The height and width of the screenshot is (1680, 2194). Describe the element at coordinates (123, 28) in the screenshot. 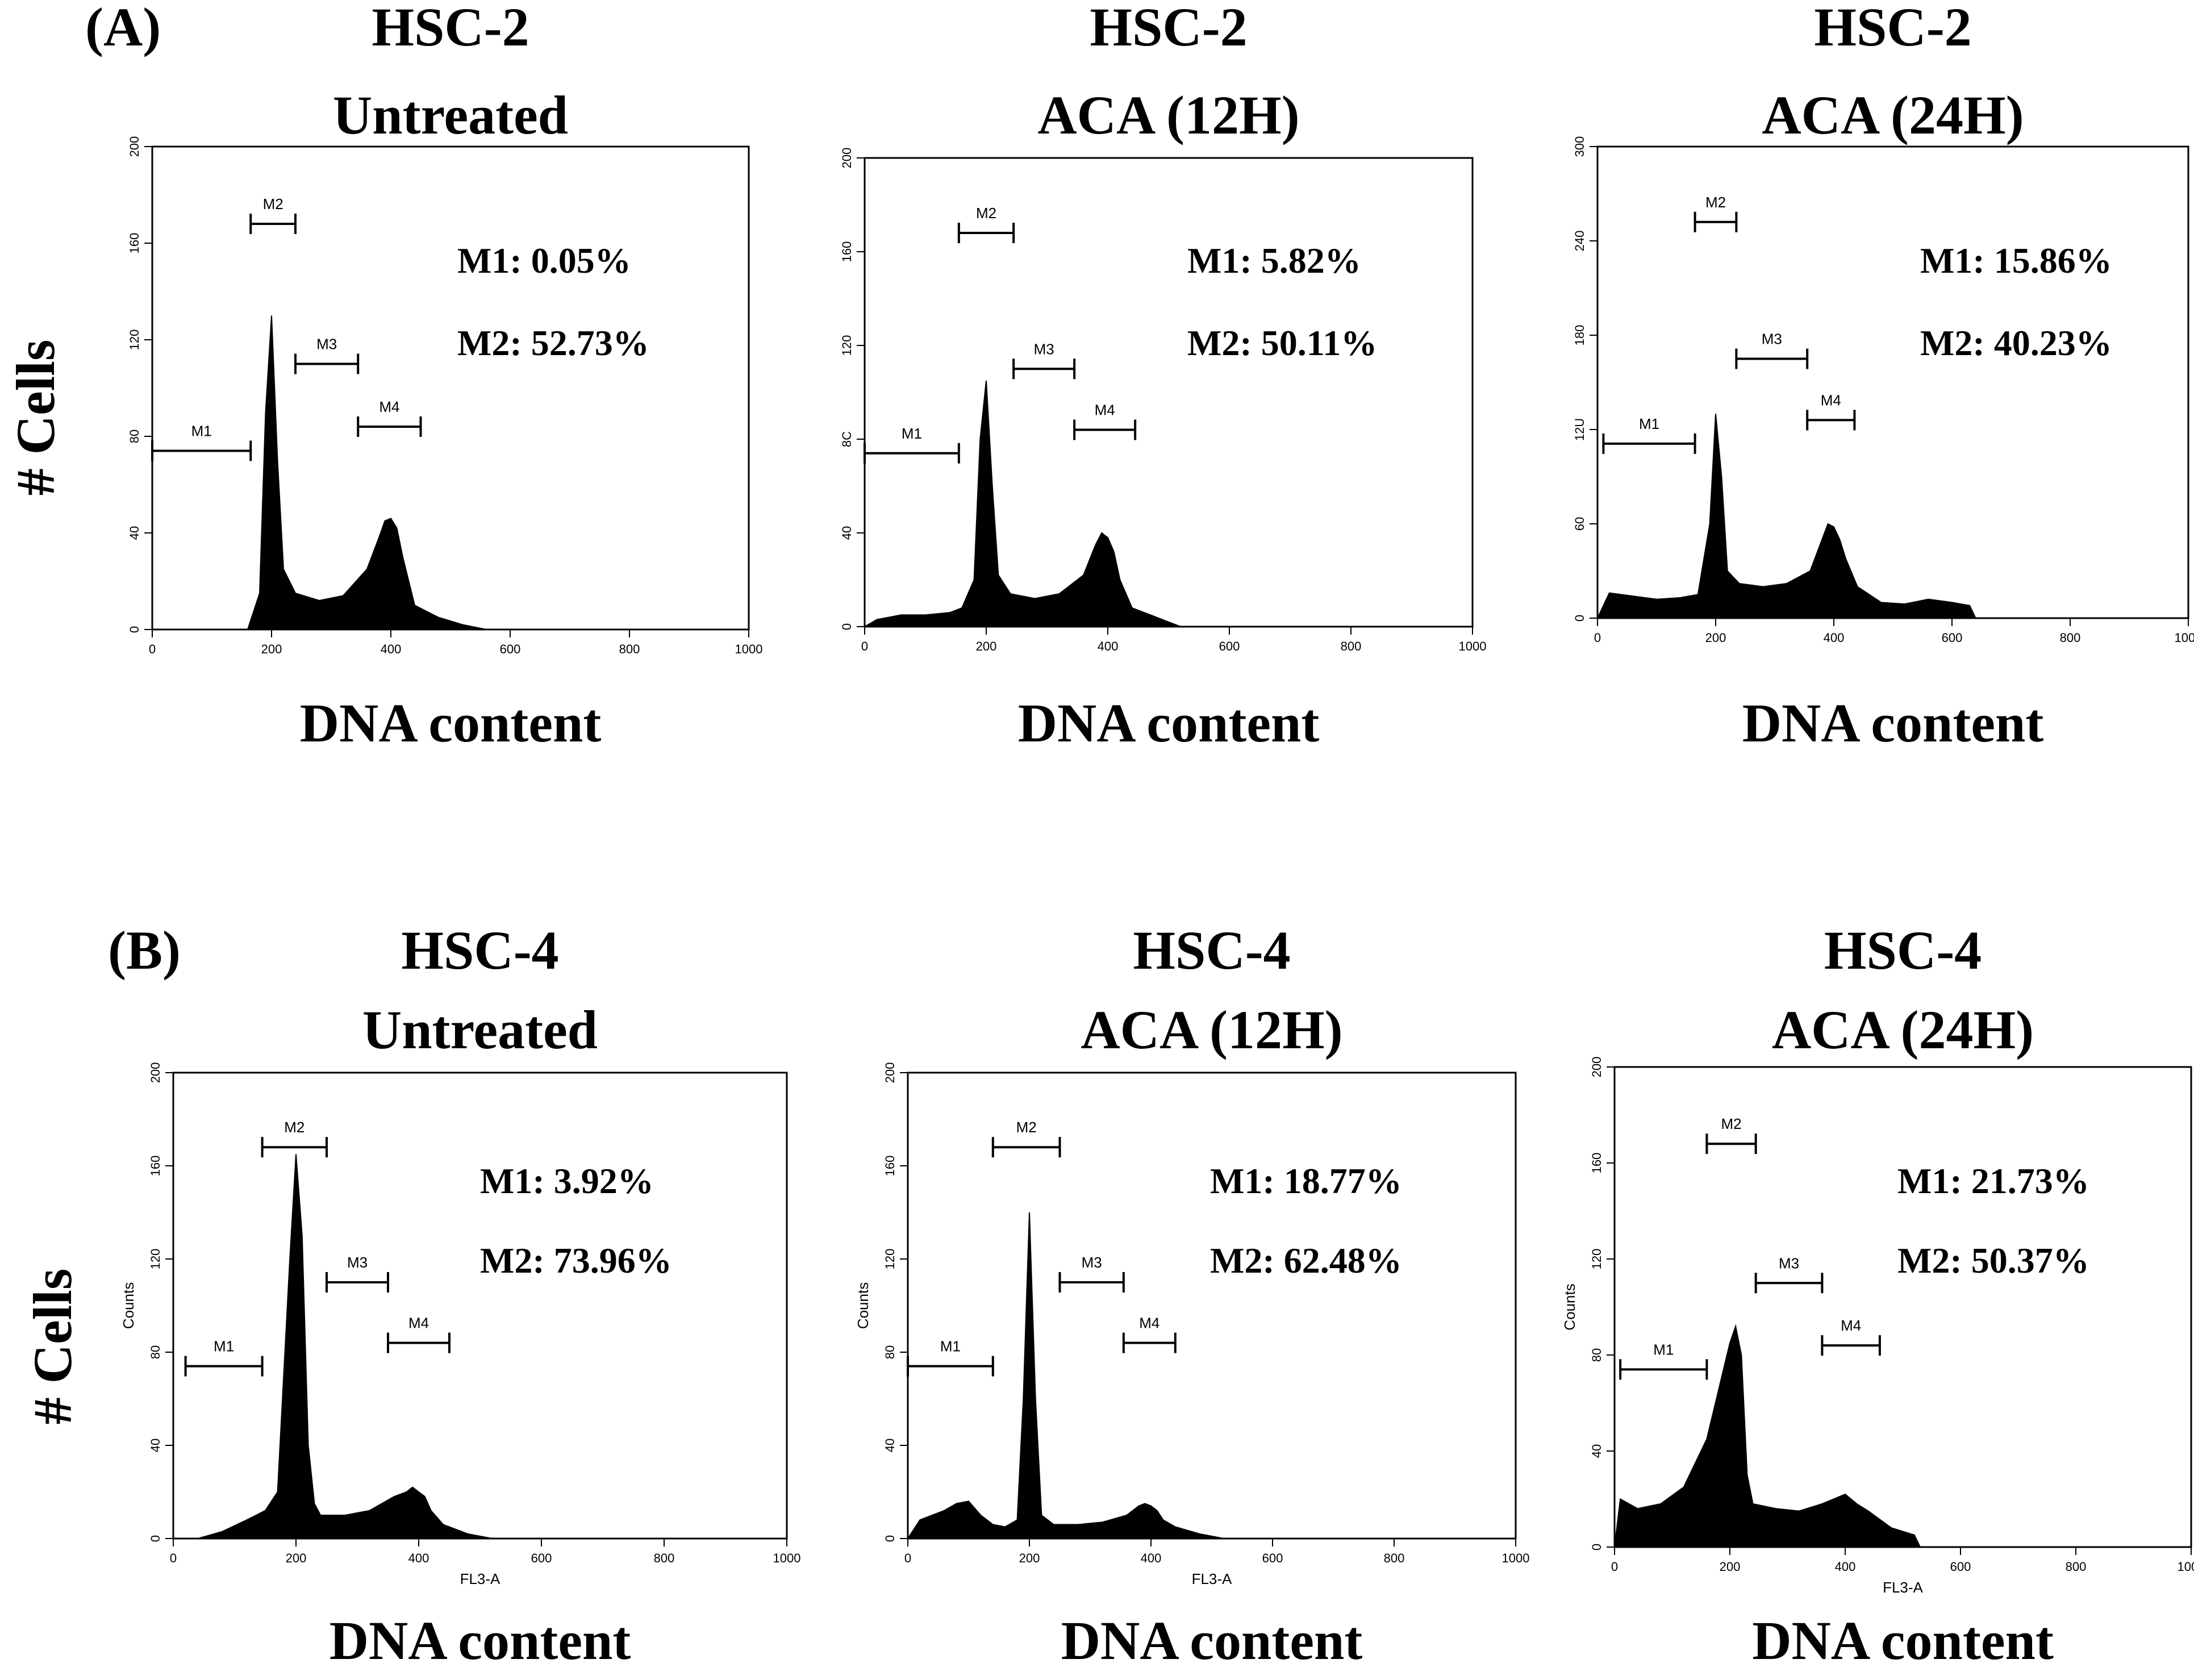

I see `panel-label-a: (A)` at that location.